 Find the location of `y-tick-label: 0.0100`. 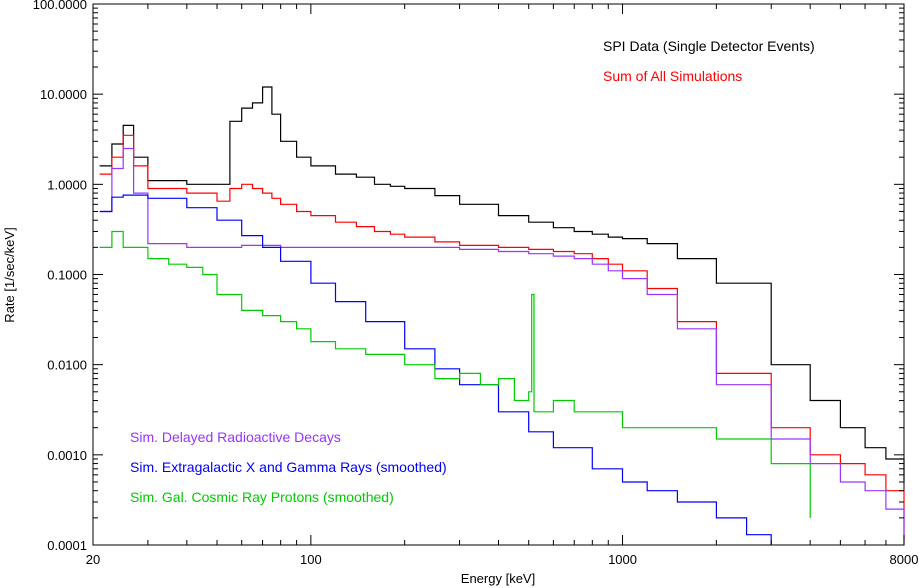

y-tick-label: 0.0100 is located at coordinates (67, 365).